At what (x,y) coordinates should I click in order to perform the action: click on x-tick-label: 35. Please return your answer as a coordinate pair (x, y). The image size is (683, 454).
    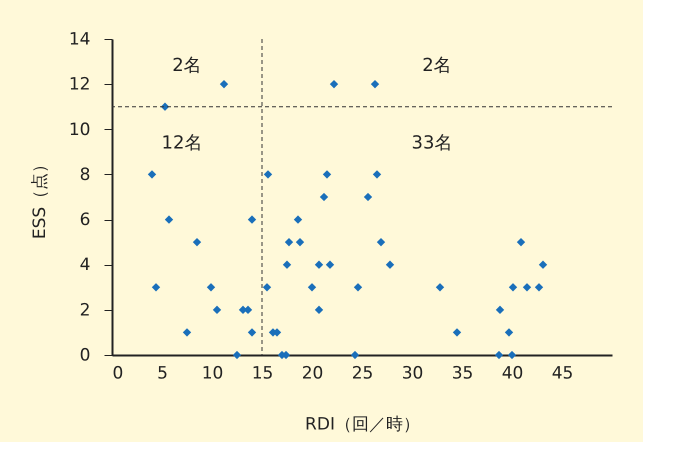
    Looking at the image, I should click on (463, 374).